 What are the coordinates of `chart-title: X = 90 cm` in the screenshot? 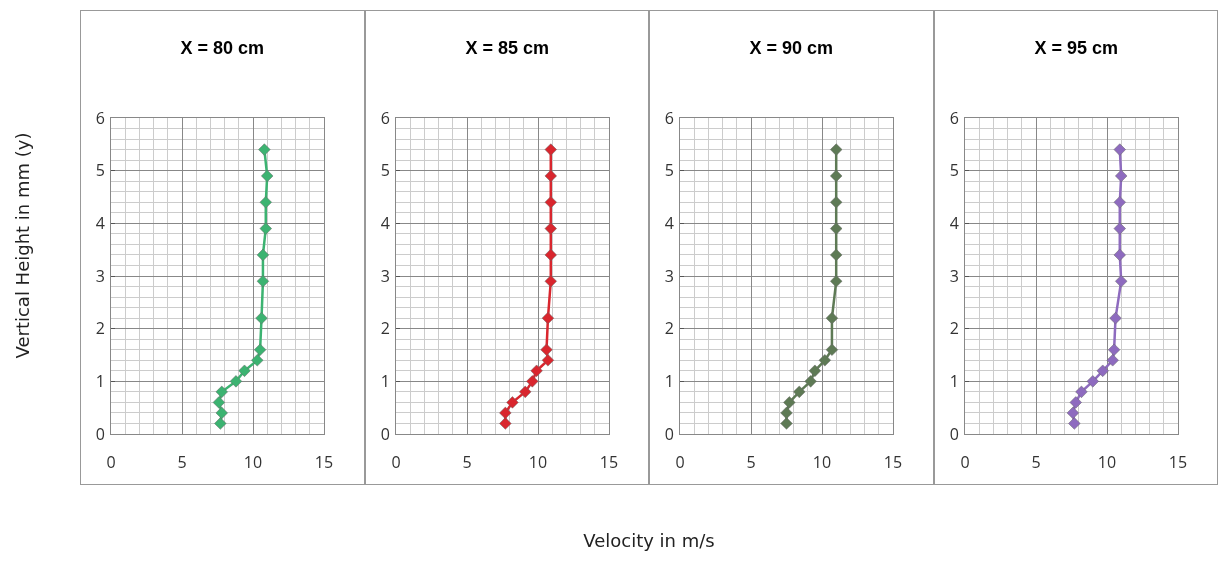 It's located at (791, 48).